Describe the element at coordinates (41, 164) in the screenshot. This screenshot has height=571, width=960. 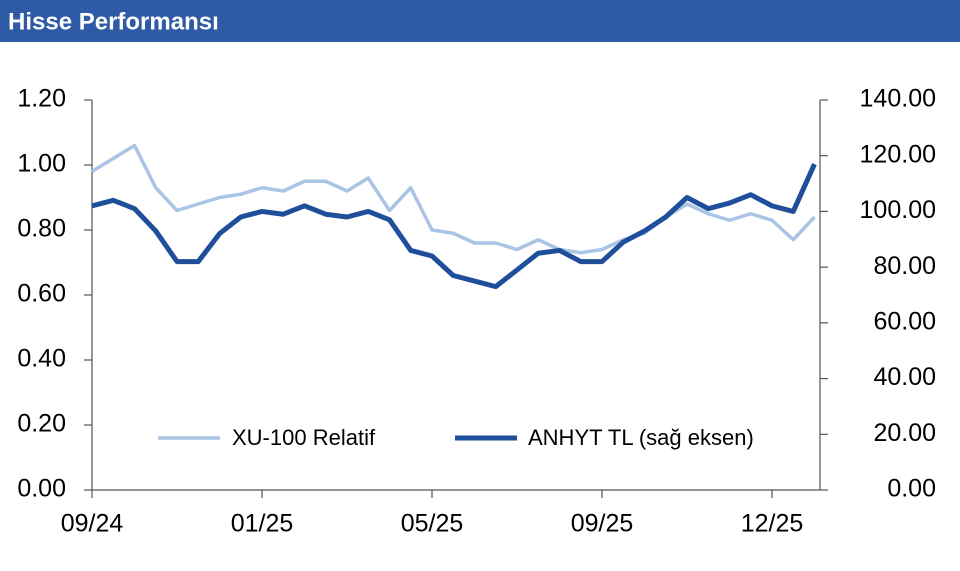
I see `y-tick-label: 1.00` at that location.